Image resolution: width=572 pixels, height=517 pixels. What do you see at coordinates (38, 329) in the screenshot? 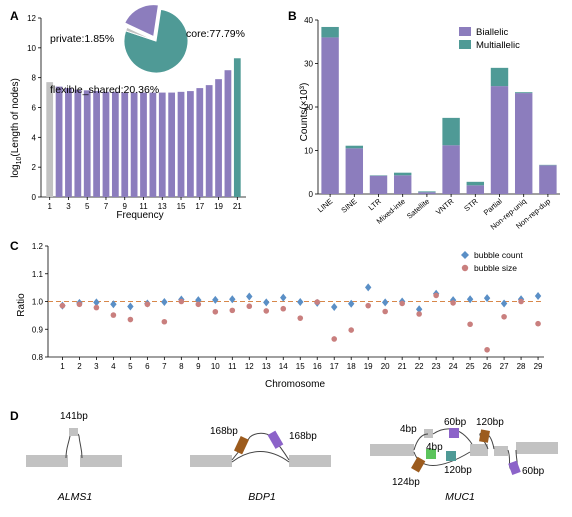
I see `panel-c-y-tick-label: 0.9` at bounding box center [38, 329].